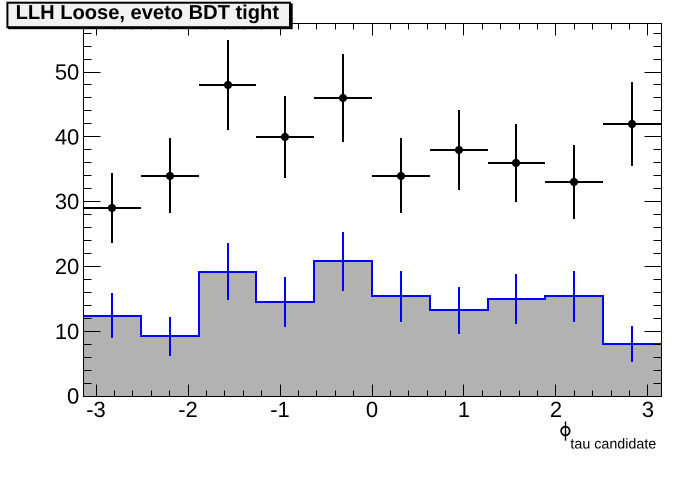 Image resolution: width=696 pixels, height=477 pixels. What do you see at coordinates (67, 331) in the screenshot?
I see `svg-text: 10` at bounding box center [67, 331].